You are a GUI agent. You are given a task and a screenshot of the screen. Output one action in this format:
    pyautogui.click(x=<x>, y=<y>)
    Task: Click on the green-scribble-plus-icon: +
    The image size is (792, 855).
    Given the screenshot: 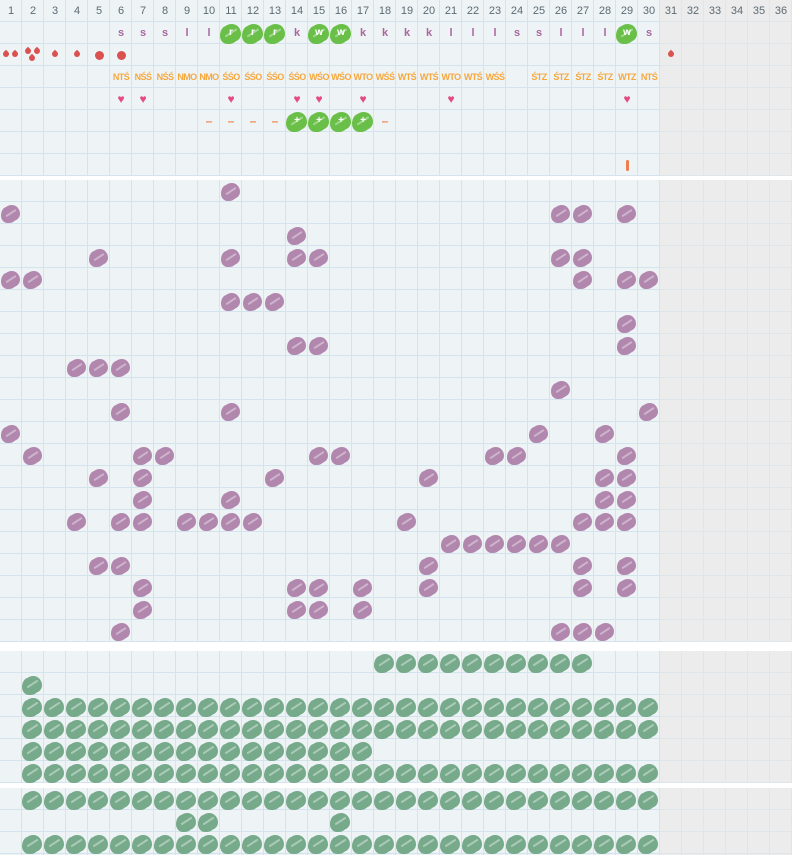 What is the action you would take?
    pyautogui.click(x=340, y=122)
    